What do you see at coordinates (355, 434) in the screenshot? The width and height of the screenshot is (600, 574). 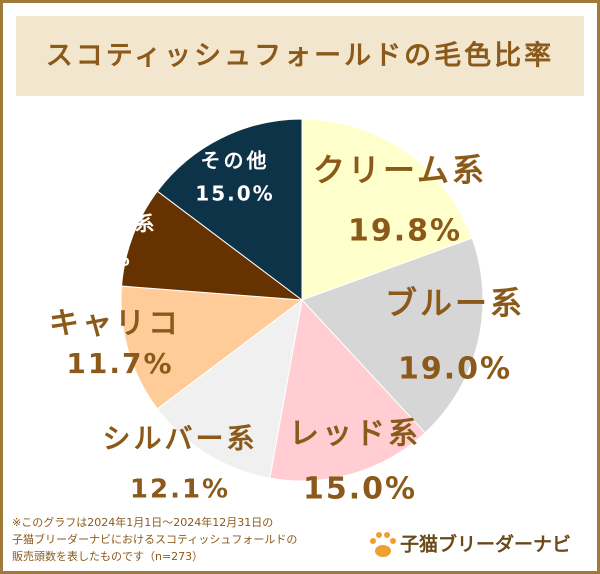 I see `slice-label: レッド系` at bounding box center [355, 434].